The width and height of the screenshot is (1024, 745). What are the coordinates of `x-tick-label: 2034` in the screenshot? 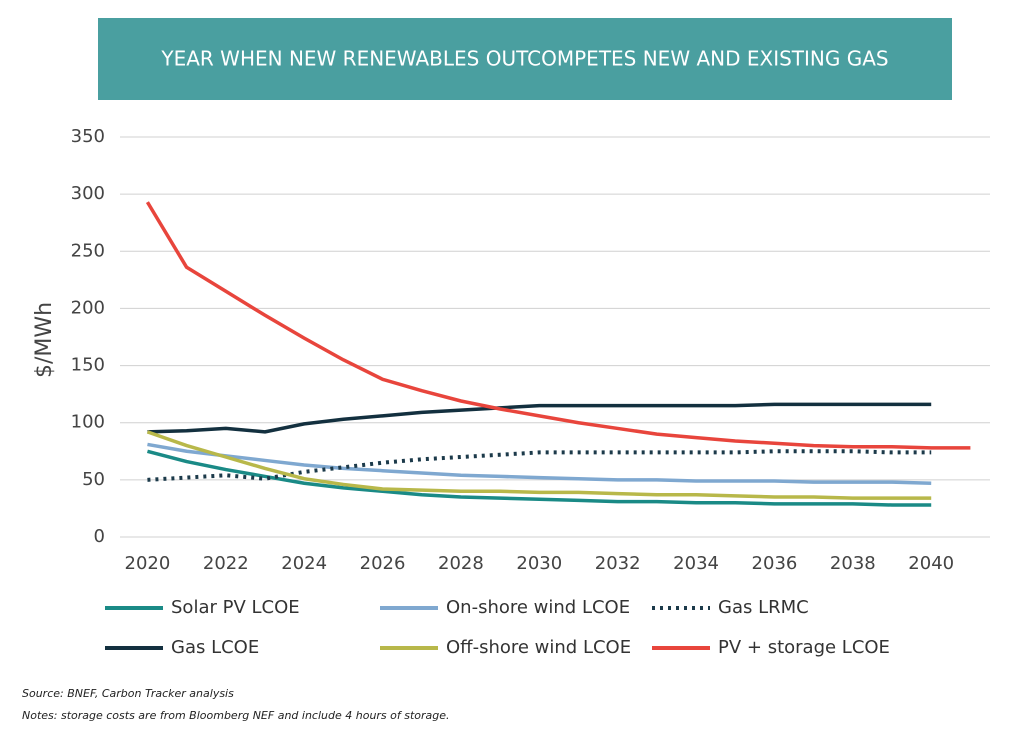 It's located at (696, 563).